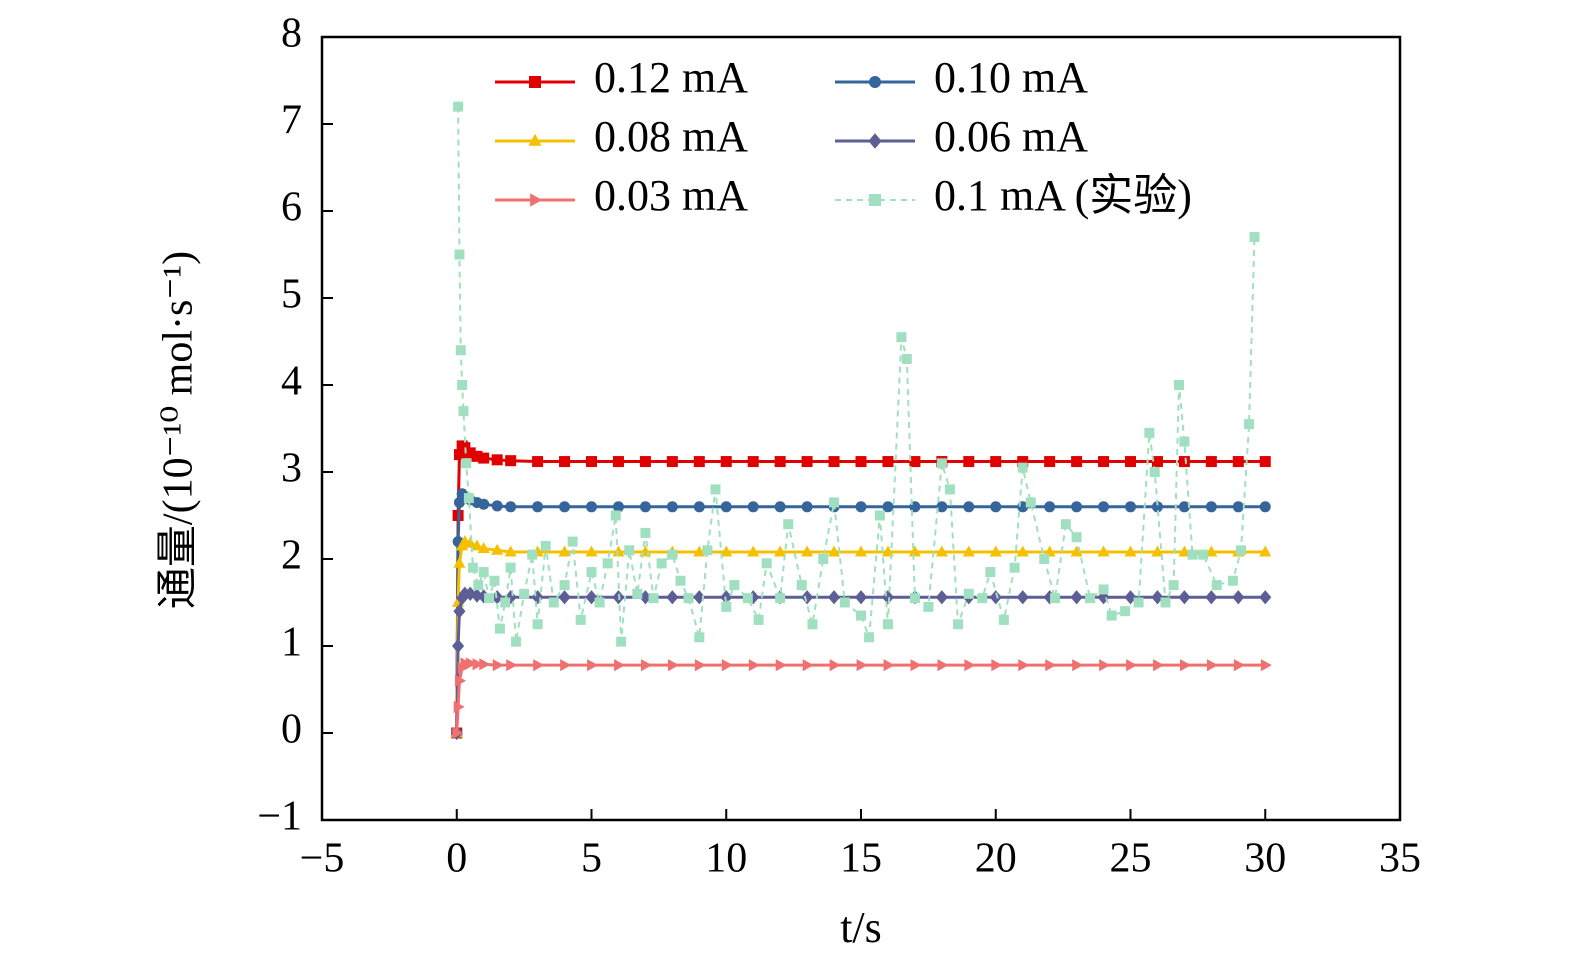  I want to click on legend-label: 0.10 mA, so click(1011, 77).